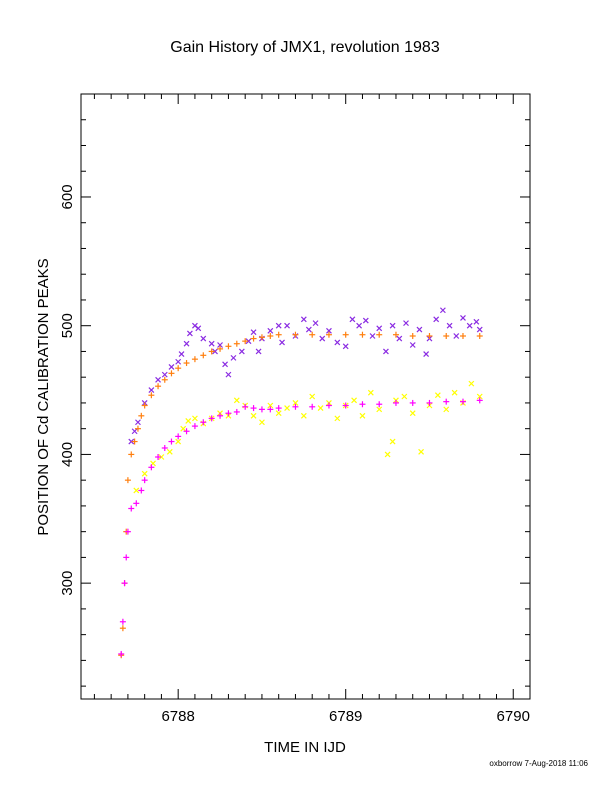 Image resolution: width=612 pixels, height=792 pixels. I want to click on y-tick-label: 500, so click(67, 325).